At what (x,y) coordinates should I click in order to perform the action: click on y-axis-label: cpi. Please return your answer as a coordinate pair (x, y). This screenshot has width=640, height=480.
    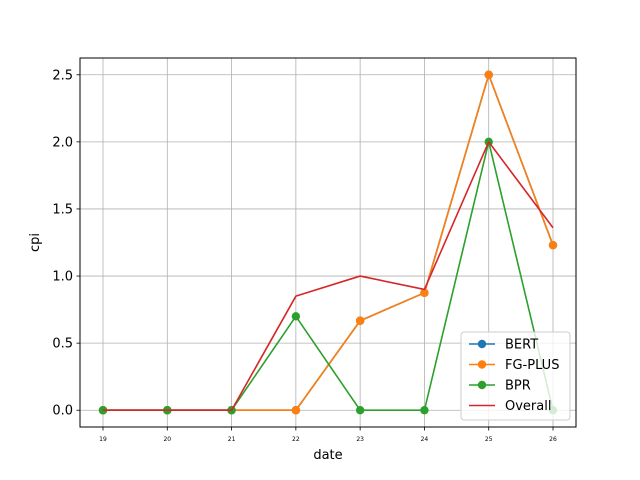
    Looking at the image, I should click on (35, 242).